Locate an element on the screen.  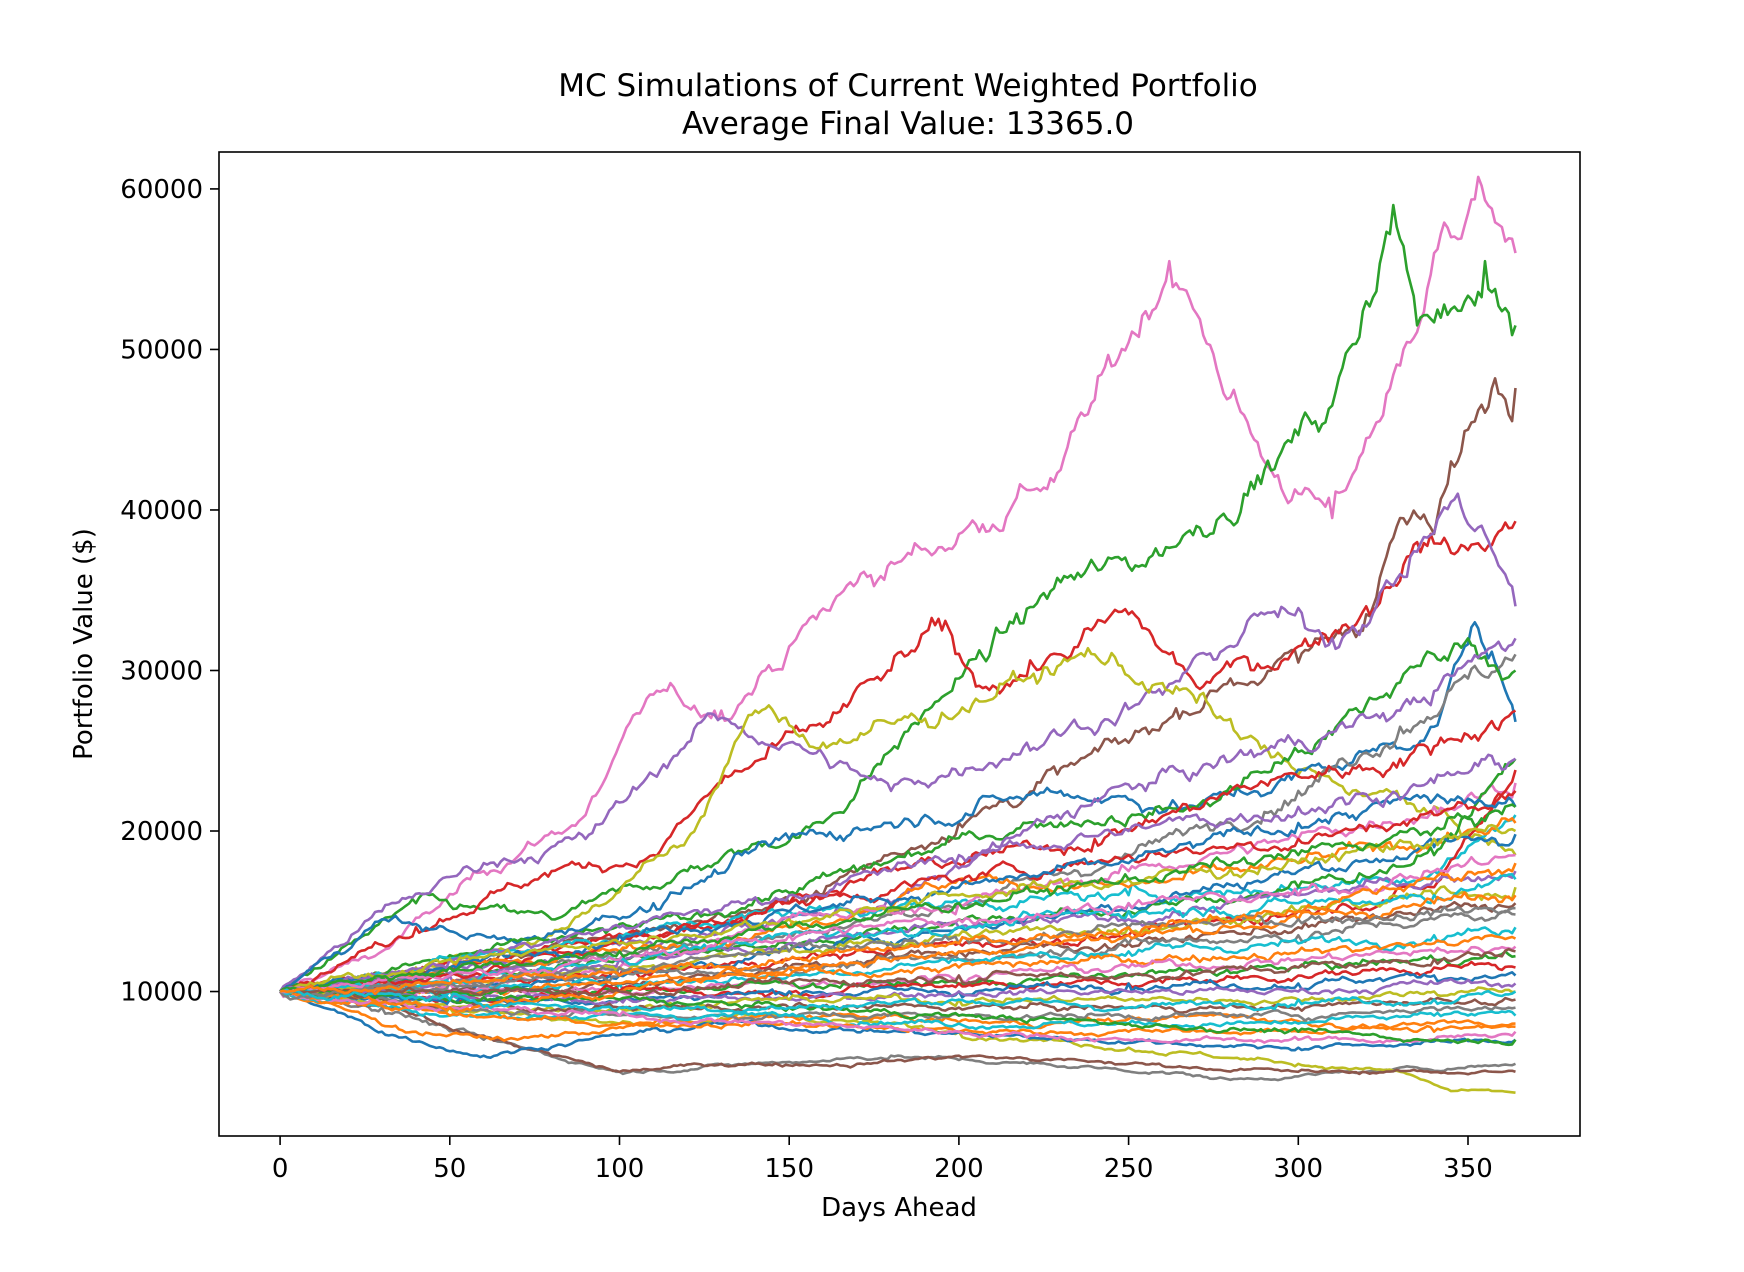
x-tick-label: 350 is located at coordinates (1468, 1169).